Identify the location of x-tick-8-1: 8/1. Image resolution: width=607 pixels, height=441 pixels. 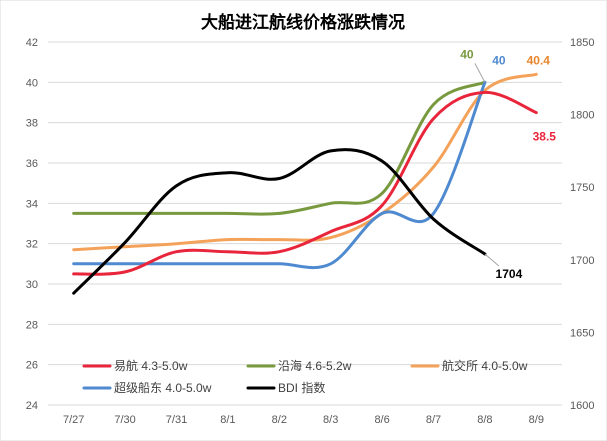
(227, 420).